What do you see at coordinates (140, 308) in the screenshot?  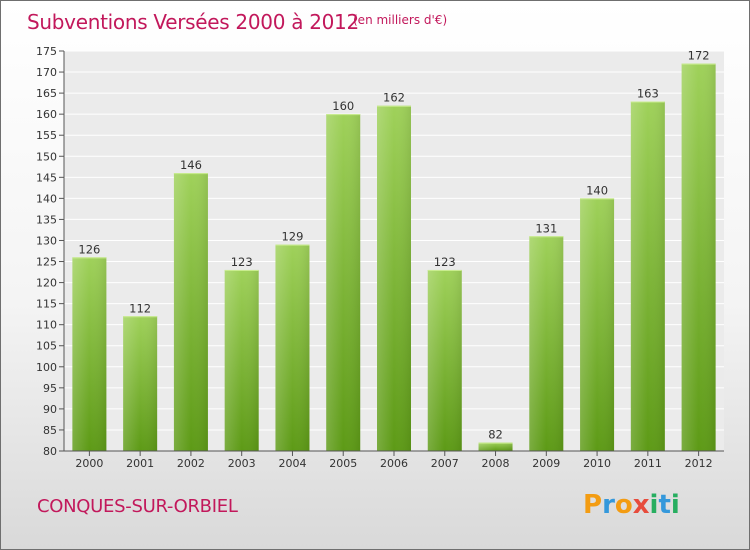 I see `bar-value-label: 112` at bounding box center [140, 308].